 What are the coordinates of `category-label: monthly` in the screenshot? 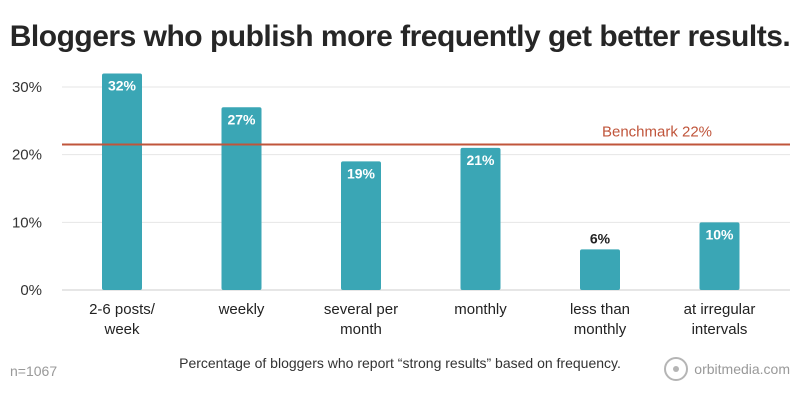 It's located at (480, 309).